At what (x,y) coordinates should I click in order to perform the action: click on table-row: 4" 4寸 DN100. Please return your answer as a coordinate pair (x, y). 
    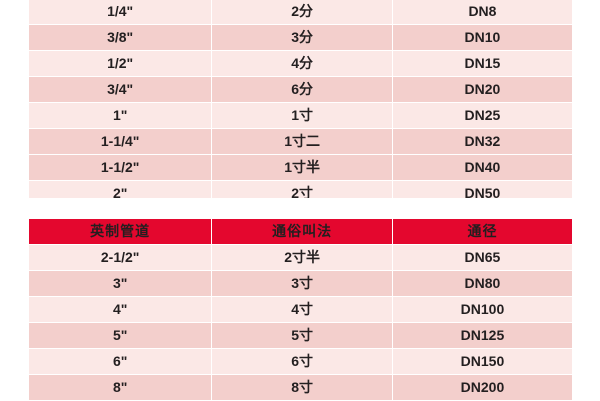
    Looking at the image, I should click on (300, 309).